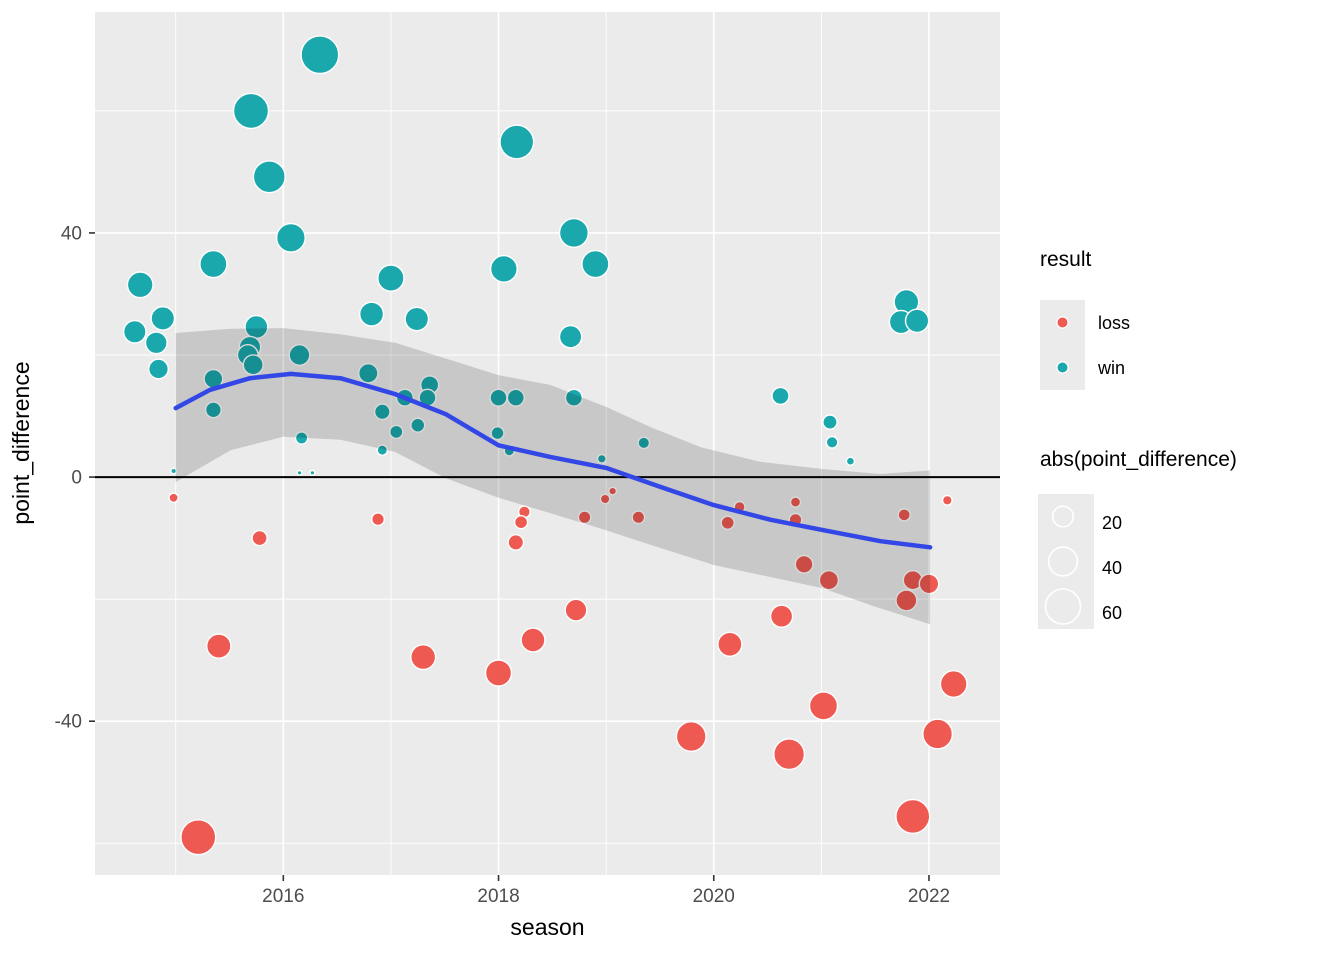 Image resolution: width=1344 pixels, height=960 pixels. Describe the element at coordinates (1112, 368) in the screenshot. I see `legend-label-win: win` at that location.